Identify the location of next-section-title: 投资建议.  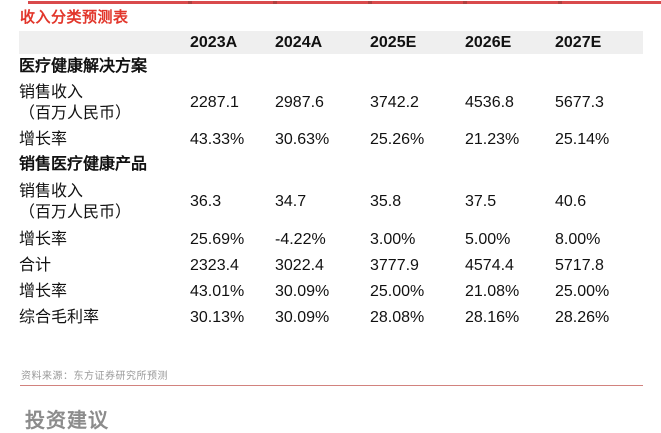
(67, 421).